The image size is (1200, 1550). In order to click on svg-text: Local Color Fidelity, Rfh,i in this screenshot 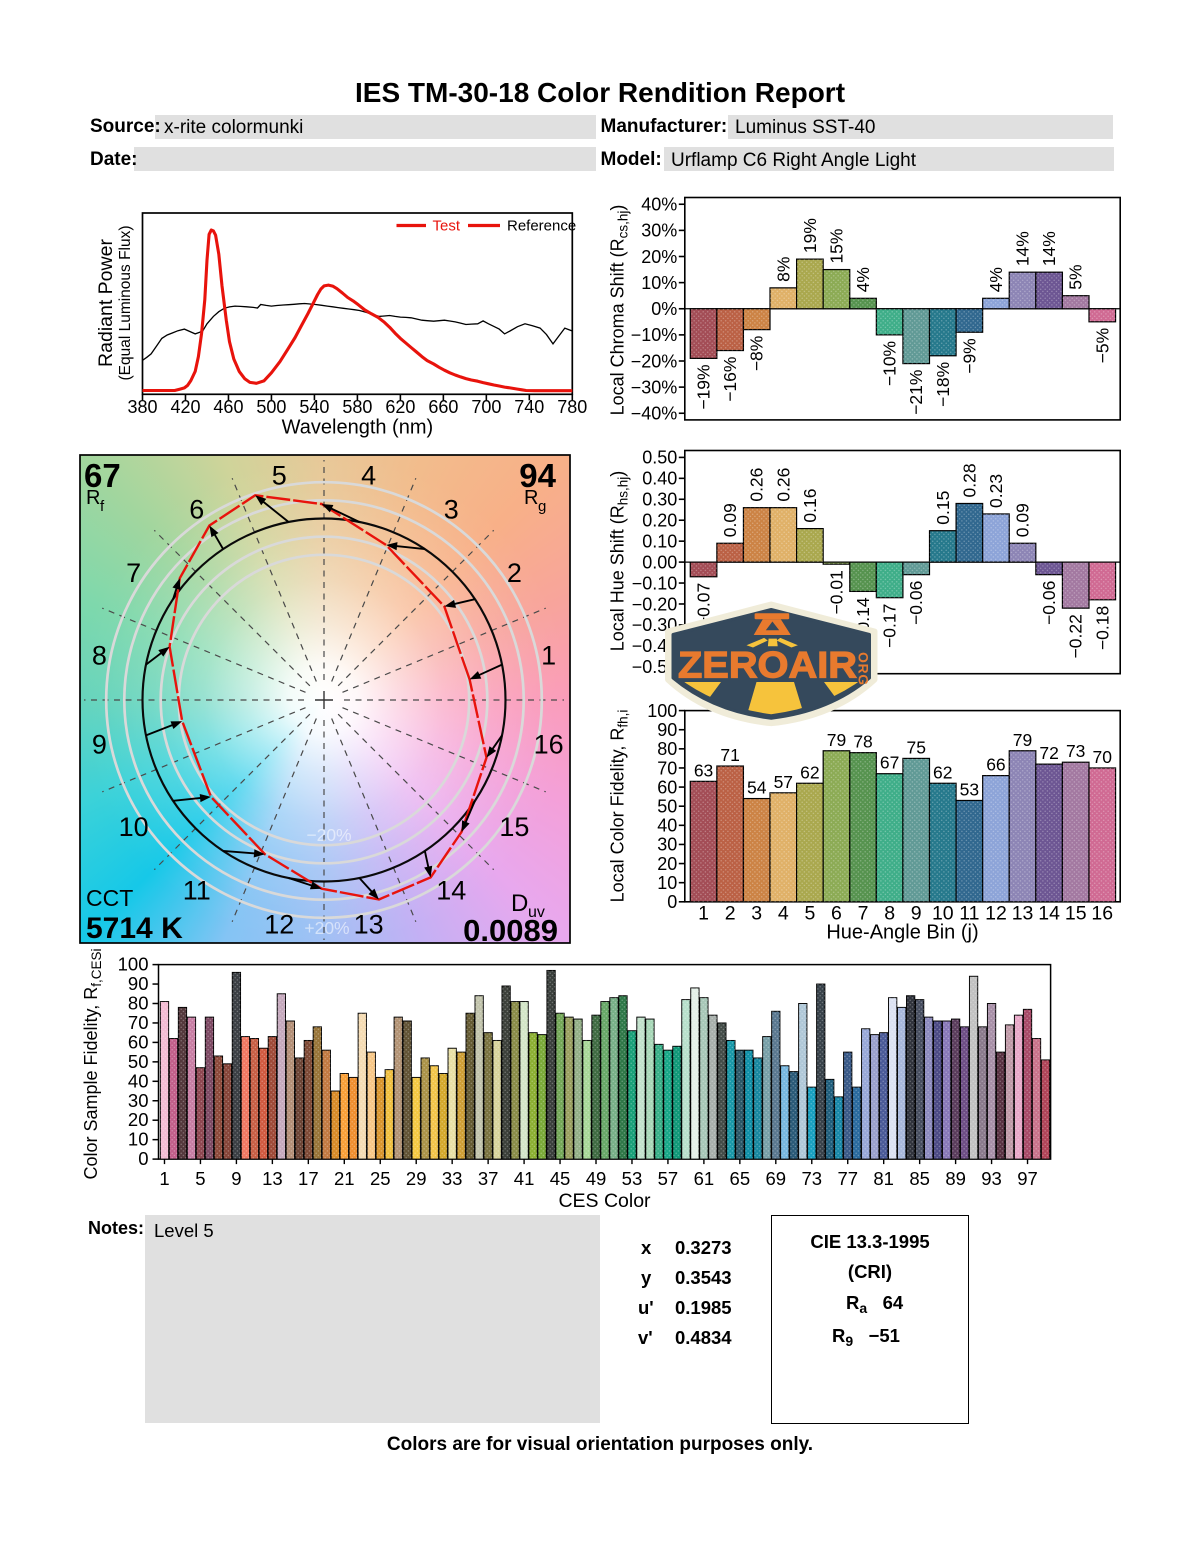, I will do `click(619, 806)`.